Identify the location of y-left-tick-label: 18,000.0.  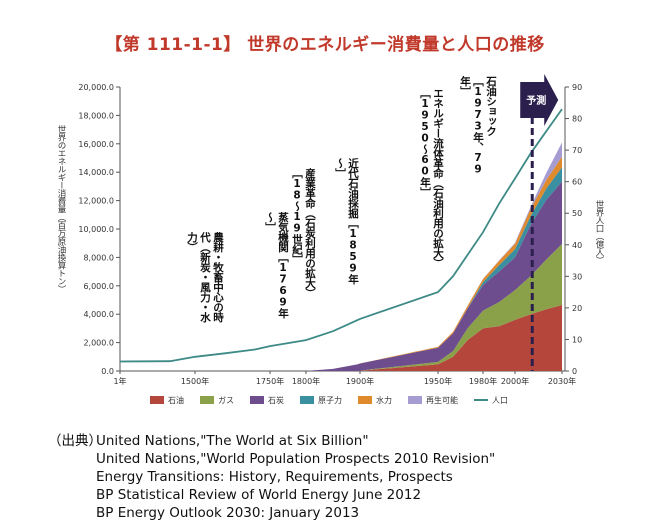
(96, 115).